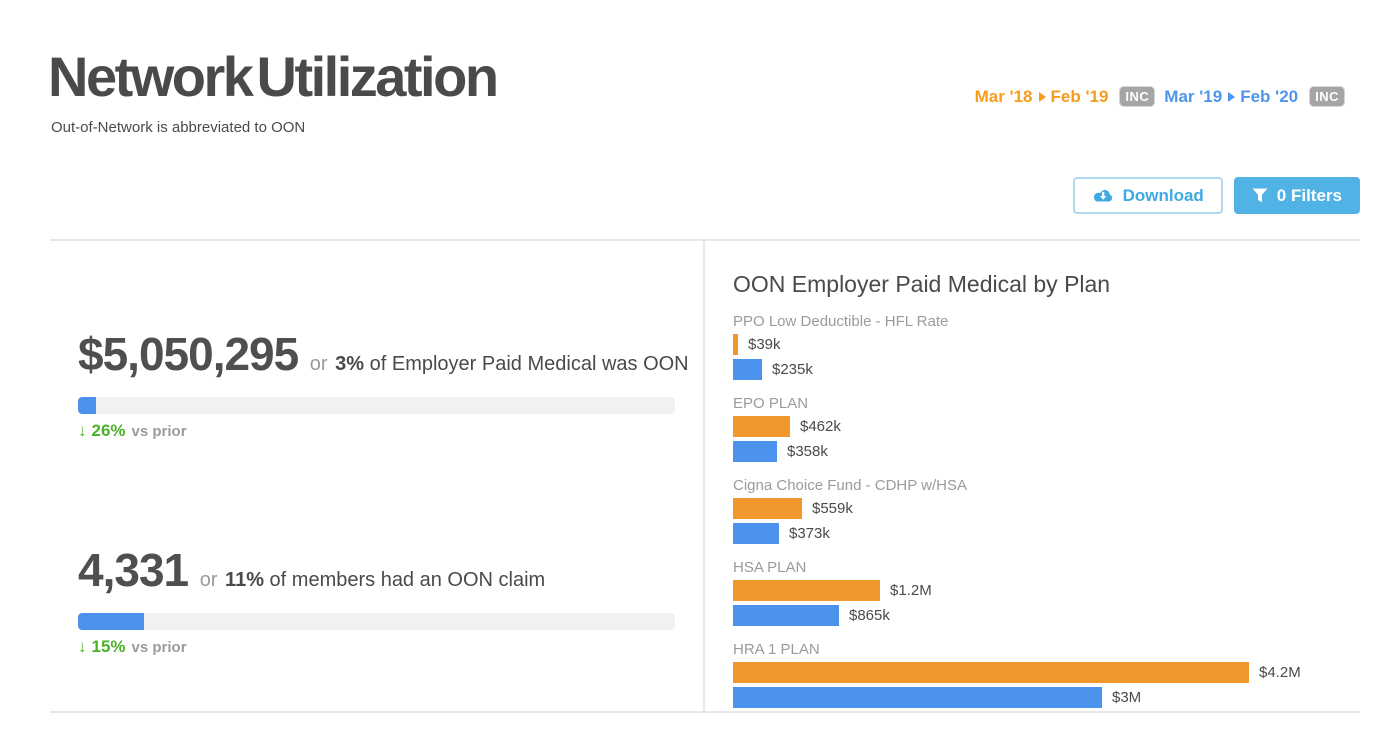  Describe the element at coordinates (850, 485) in the screenshot. I see `plan-label: Cigna Choice Fund - CDHP w/HSA` at that location.